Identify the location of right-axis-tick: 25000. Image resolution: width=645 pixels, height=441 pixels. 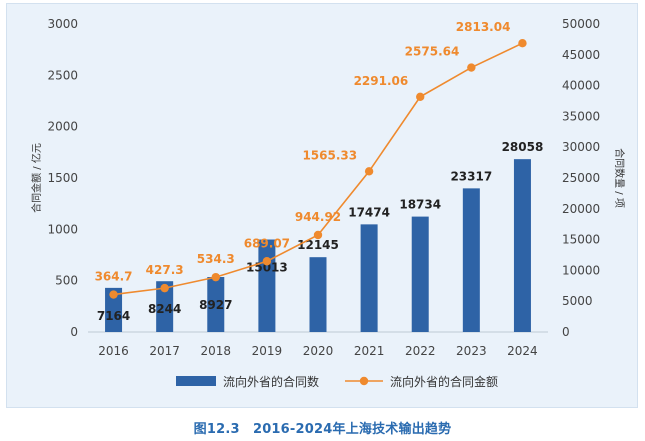
(581, 178).